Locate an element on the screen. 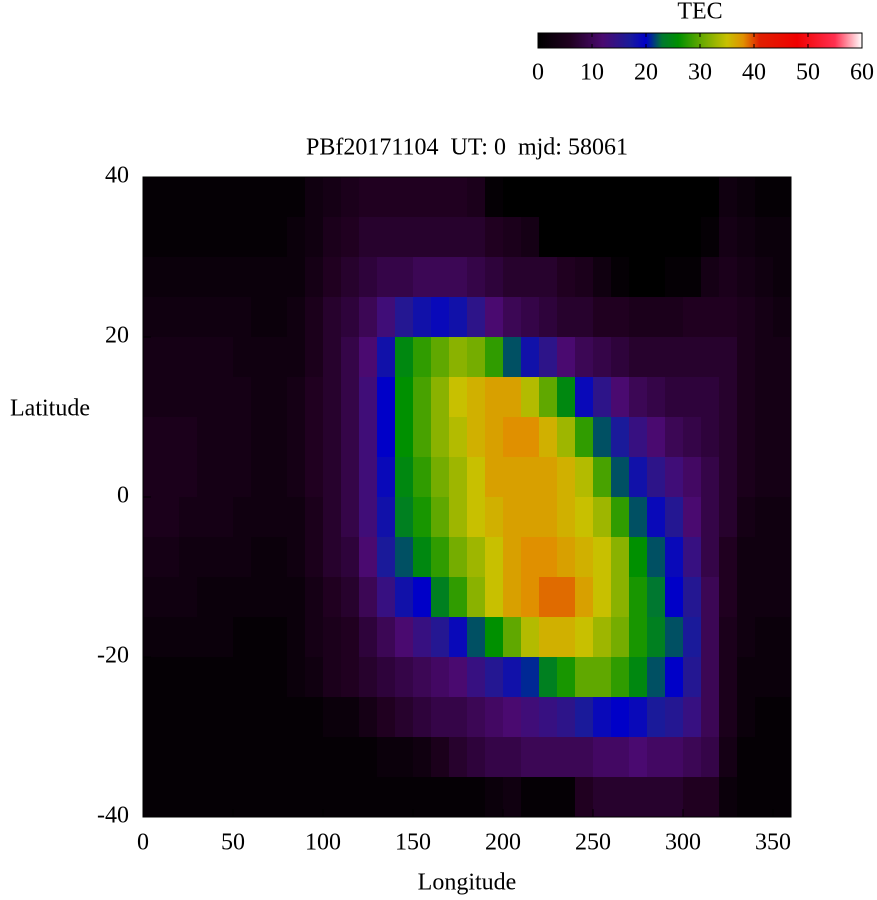  x-tick-label: 350 is located at coordinates (773, 843).